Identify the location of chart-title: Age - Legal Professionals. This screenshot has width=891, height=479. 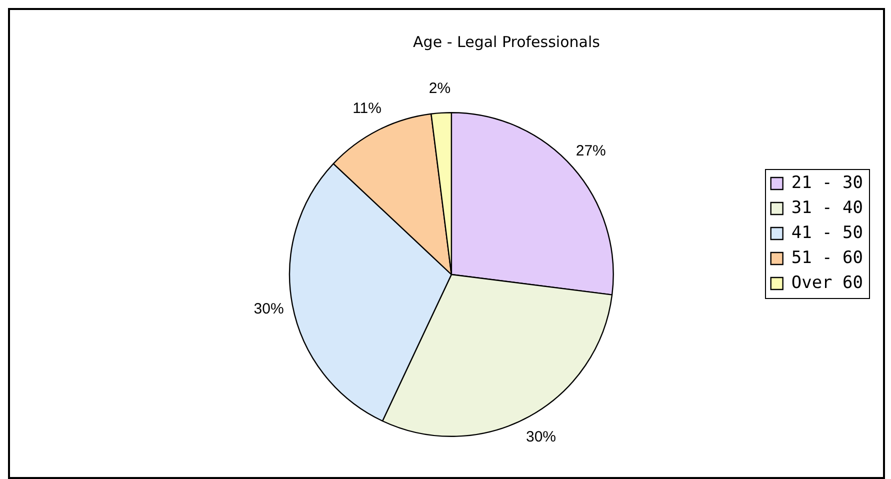
(506, 41).